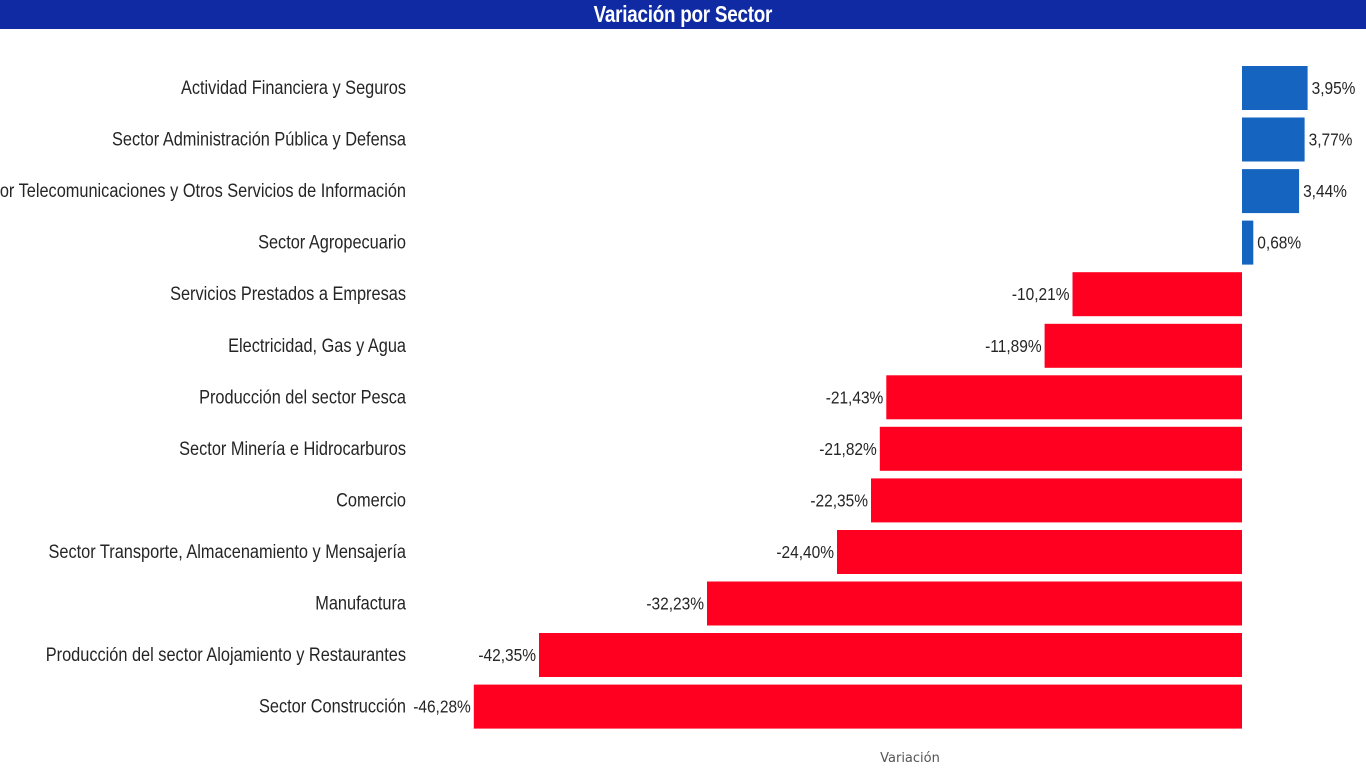 The height and width of the screenshot is (771, 1366). What do you see at coordinates (1279, 243) in the screenshot?
I see `data-label: 0,68%` at bounding box center [1279, 243].